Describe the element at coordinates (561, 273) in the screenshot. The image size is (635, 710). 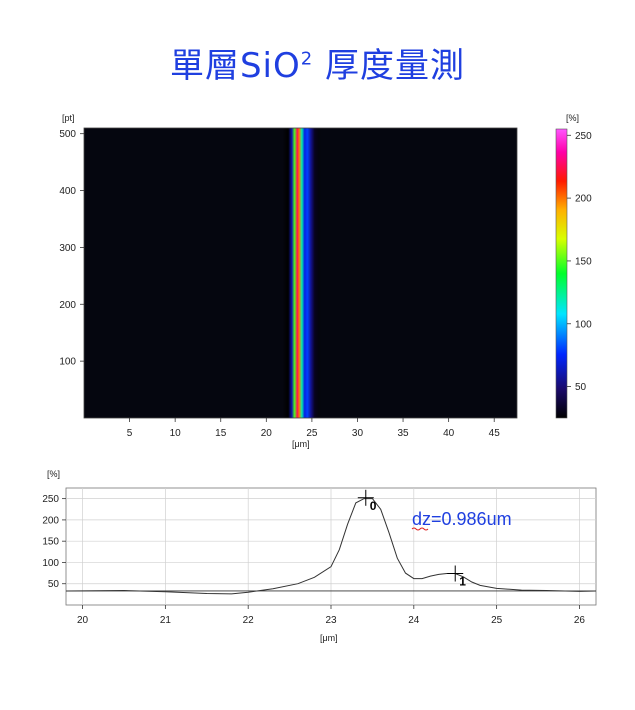
I see `colorbar-gradient` at that location.